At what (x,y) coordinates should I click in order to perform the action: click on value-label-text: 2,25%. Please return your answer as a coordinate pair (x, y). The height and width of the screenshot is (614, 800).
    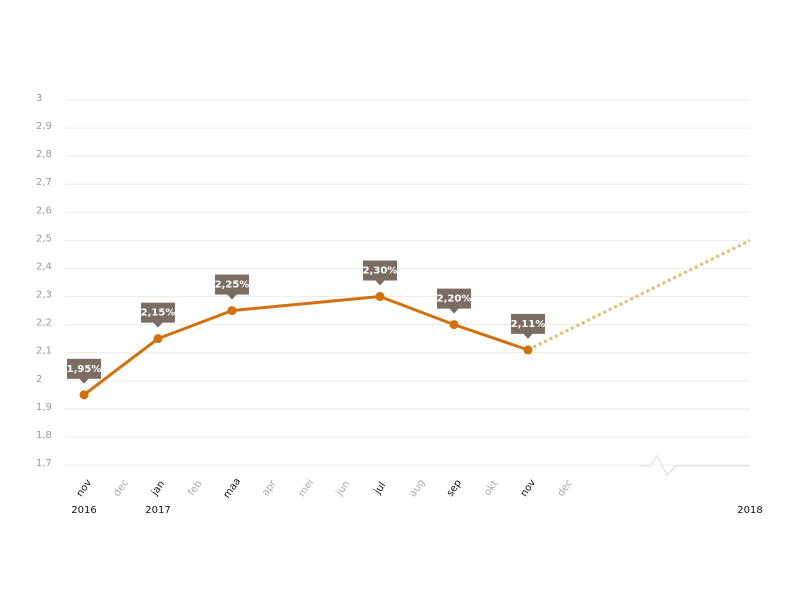
    Looking at the image, I should click on (232, 285).